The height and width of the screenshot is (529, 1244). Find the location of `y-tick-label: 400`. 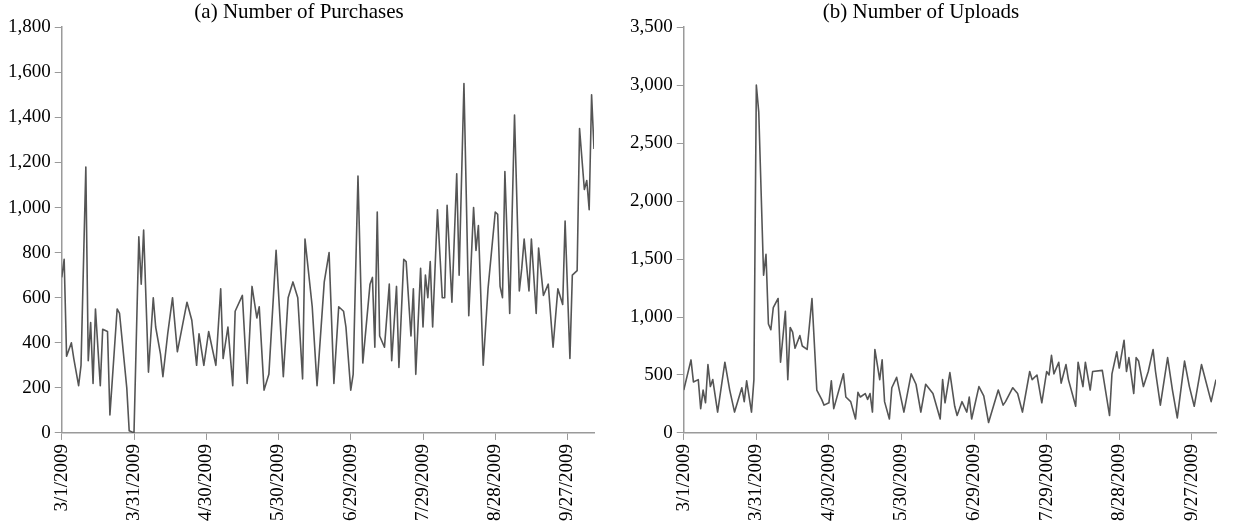

y-tick-label: 400 is located at coordinates (36, 341).